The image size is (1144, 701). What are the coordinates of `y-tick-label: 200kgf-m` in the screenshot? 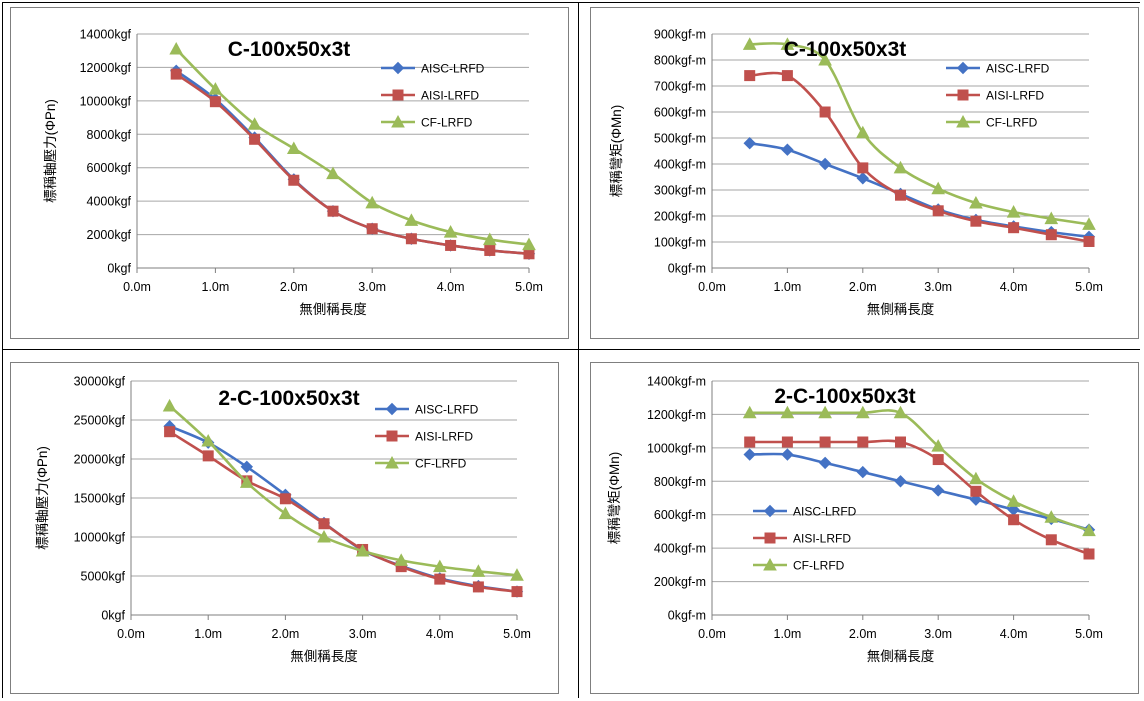 It's located at (680, 217).